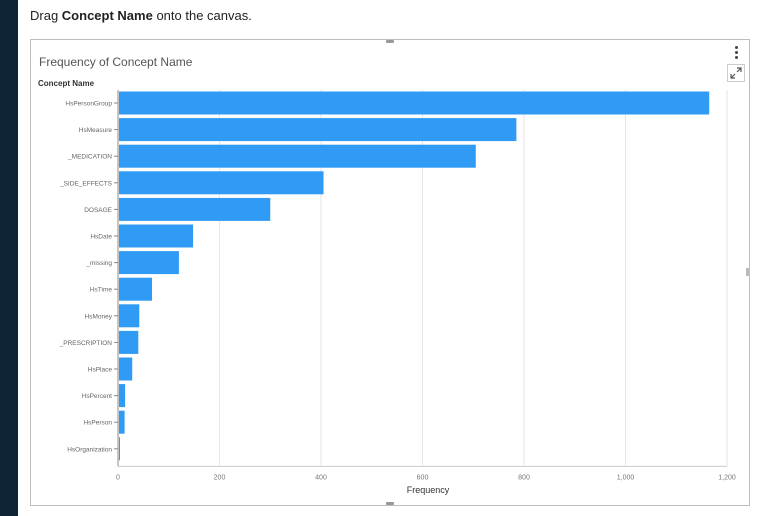 The width and height of the screenshot is (762, 516). I want to click on chart-title: Frequency of Concept Name, so click(116, 62).